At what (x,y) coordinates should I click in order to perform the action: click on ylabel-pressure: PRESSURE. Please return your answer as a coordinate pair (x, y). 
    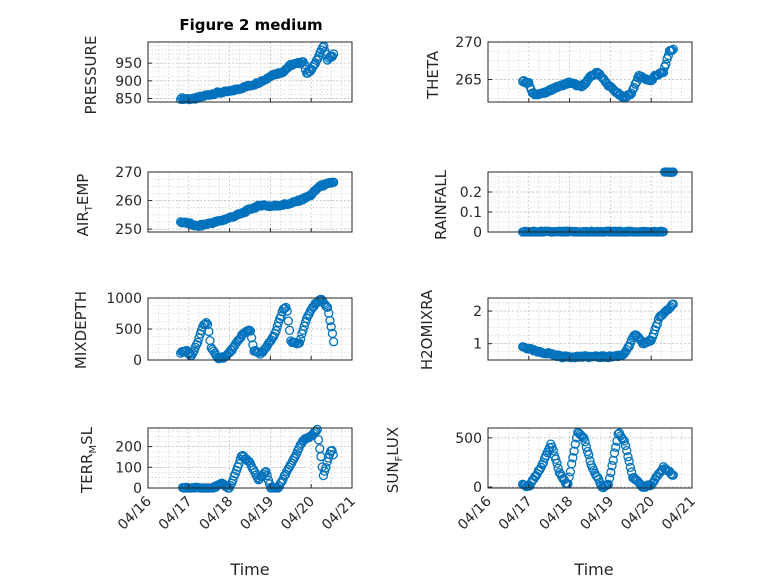
    Looking at the image, I should click on (91, 75).